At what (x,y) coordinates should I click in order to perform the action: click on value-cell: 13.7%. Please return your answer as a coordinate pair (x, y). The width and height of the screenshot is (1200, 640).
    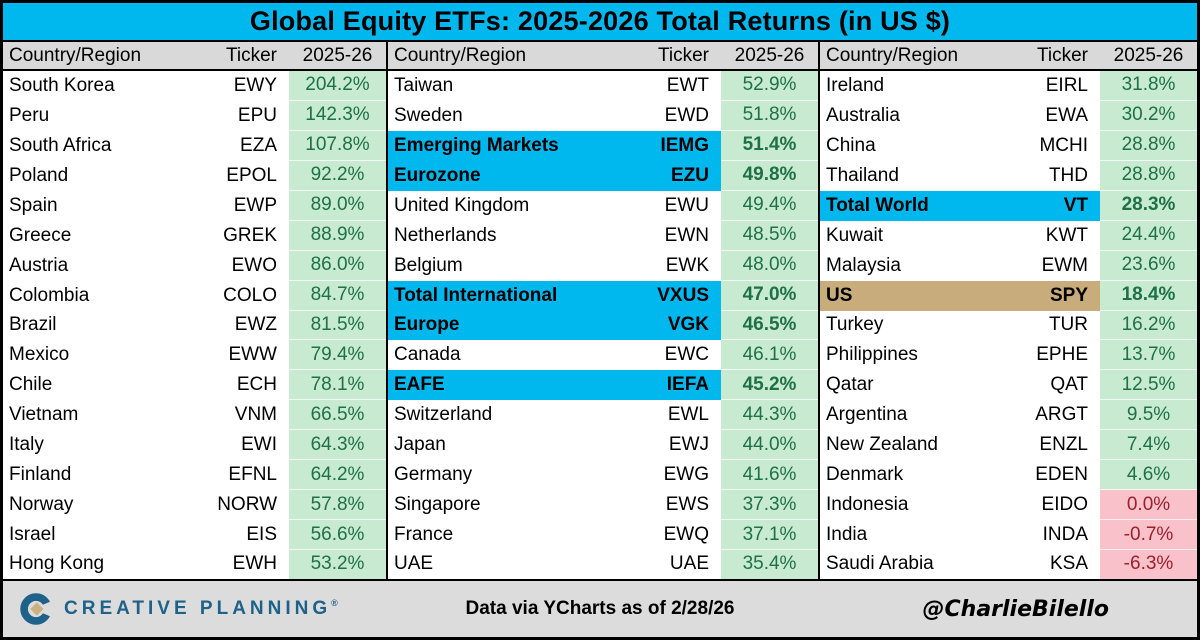
    Looking at the image, I should click on (1148, 355).